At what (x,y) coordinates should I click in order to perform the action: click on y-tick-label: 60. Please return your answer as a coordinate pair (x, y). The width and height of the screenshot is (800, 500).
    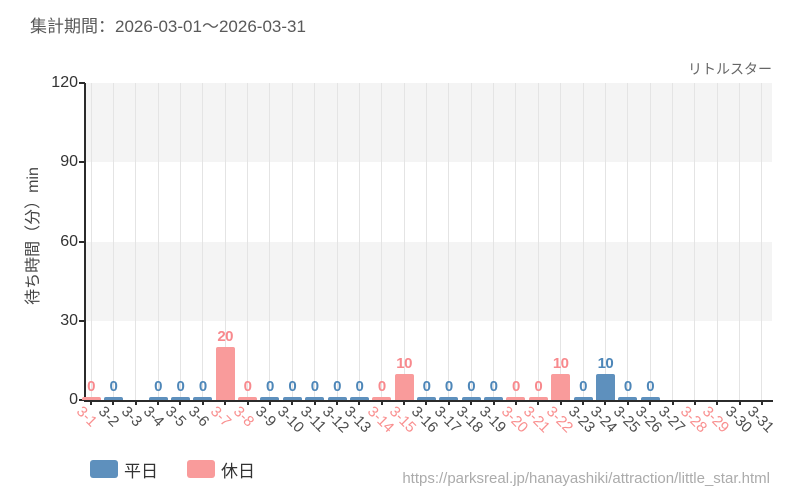
    Looking at the image, I should click on (69, 241).